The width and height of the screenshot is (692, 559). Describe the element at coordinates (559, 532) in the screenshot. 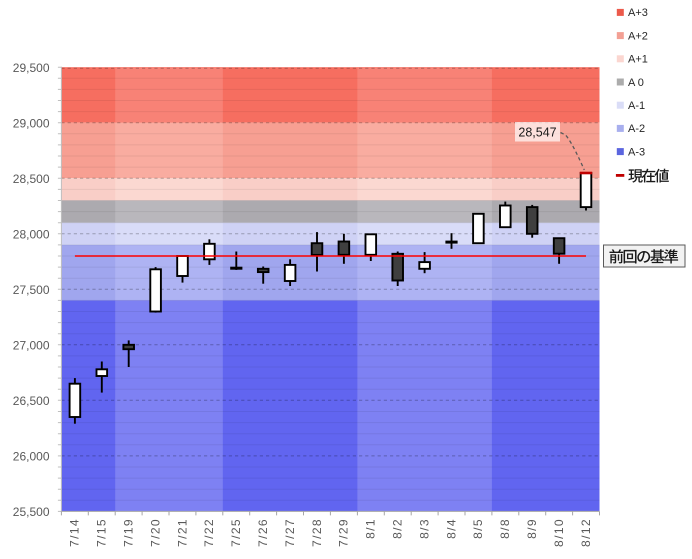

I see `svg-text: 8/10` at that location.